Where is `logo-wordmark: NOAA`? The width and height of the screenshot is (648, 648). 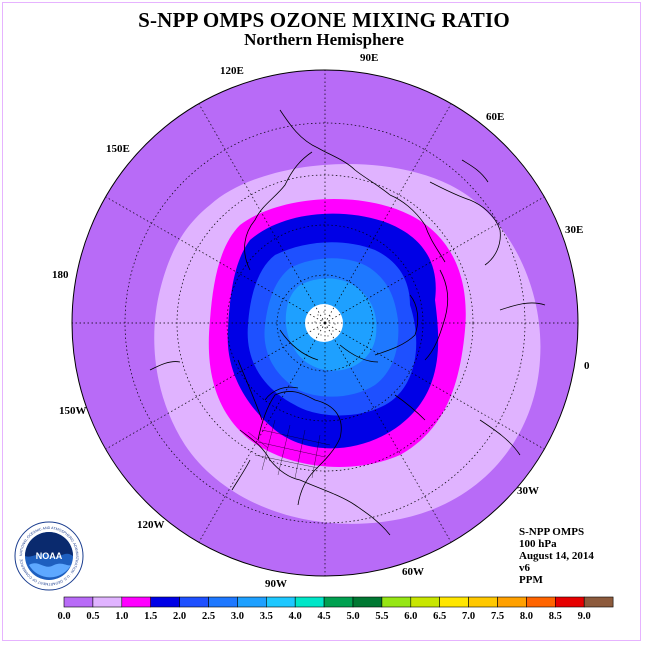 logo-wordmark: NOAA is located at coordinates (49, 556).